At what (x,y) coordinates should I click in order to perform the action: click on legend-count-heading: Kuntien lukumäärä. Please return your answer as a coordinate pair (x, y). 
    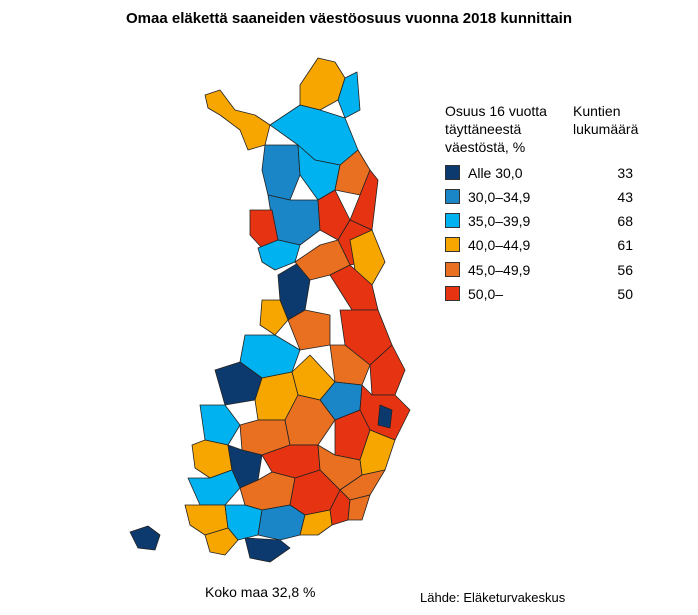
    Looking at the image, I should click on (618, 120).